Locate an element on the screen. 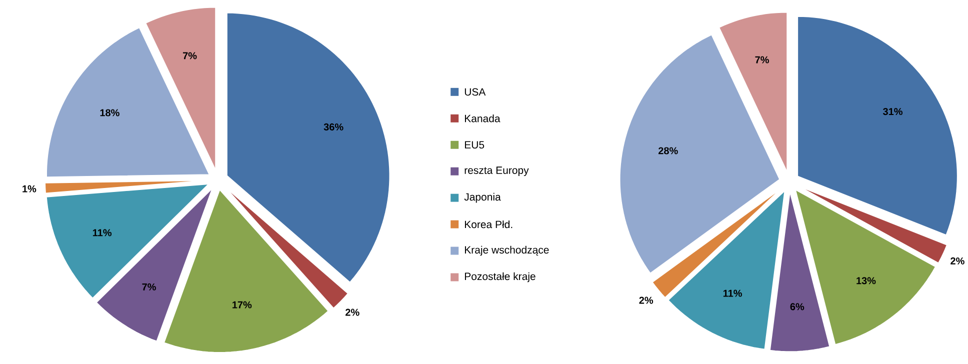 The width and height of the screenshot is (968, 364). data-label: 28% is located at coordinates (668, 150).